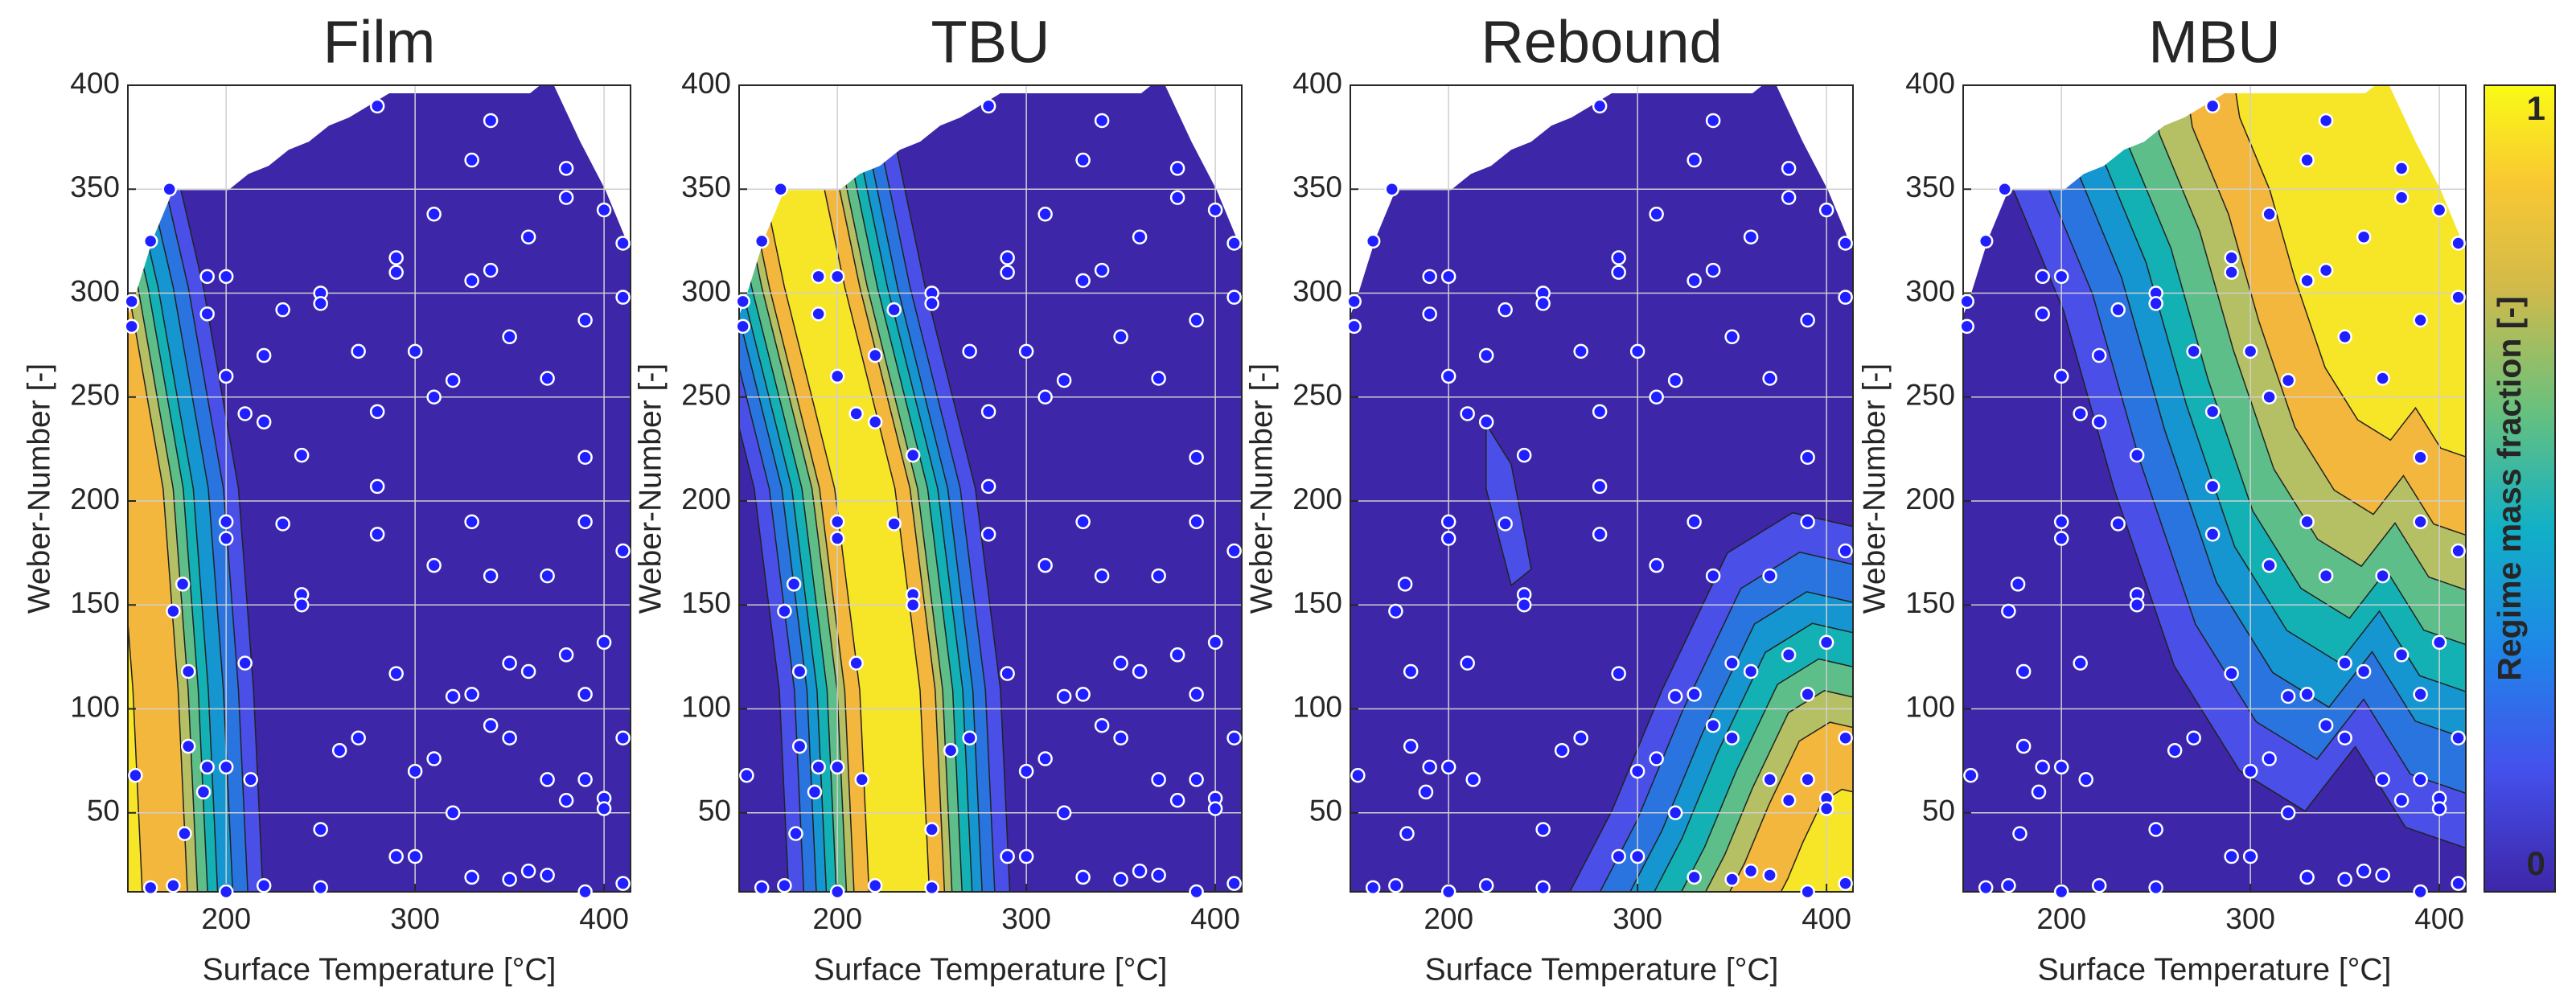  I want to click on y-tick-label: 50, so click(1938, 811).